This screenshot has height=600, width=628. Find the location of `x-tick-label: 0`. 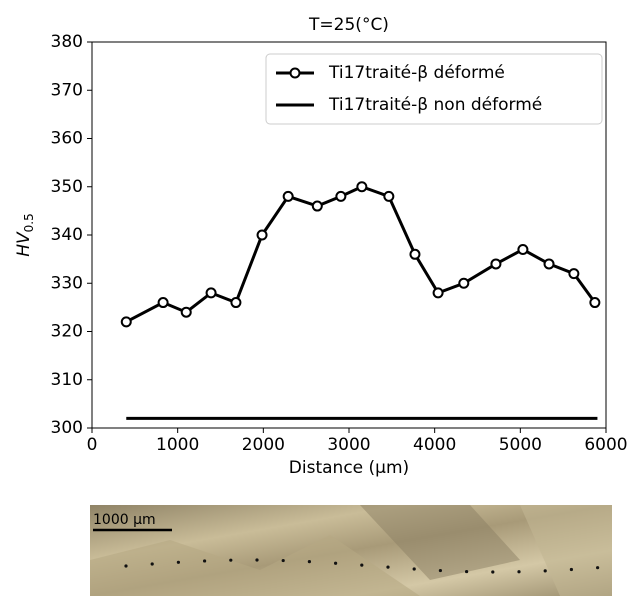

x-tick-label: 0 is located at coordinates (92, 445).